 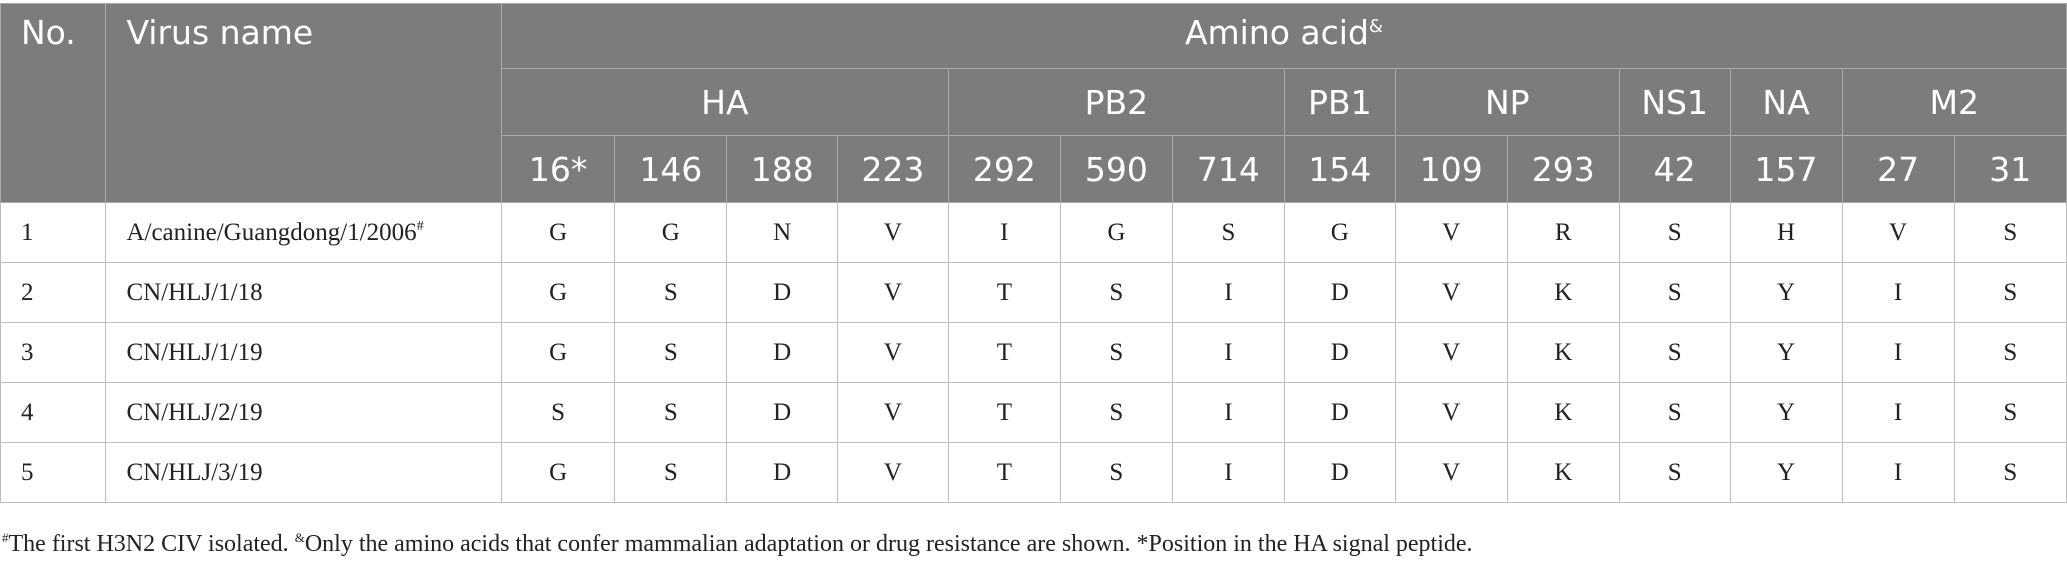 What do you see at coordinates (1507, 102) in the screenshot?
I see `group-header-np: NP` at bounding box center [1507, 102].